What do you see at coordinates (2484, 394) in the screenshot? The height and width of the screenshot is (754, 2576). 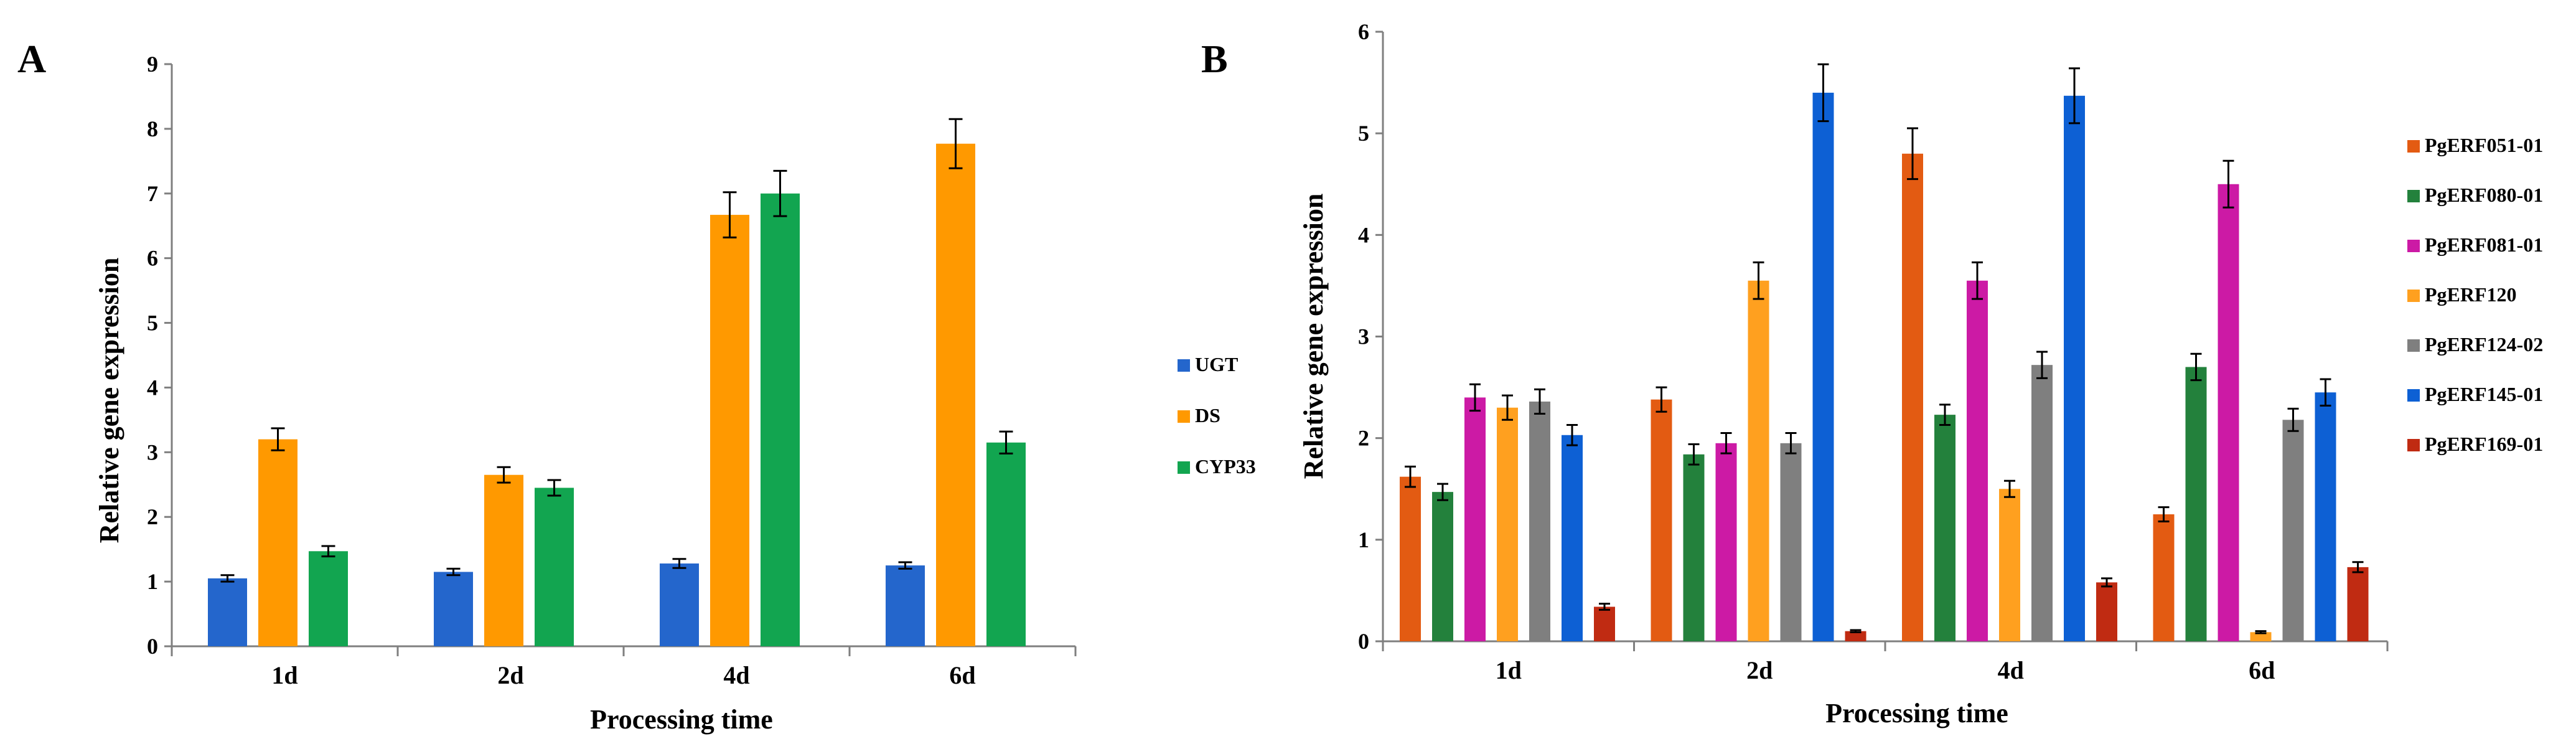 I see `b-legend-label: PgERF145-01` at bounding box center [2484, 394].